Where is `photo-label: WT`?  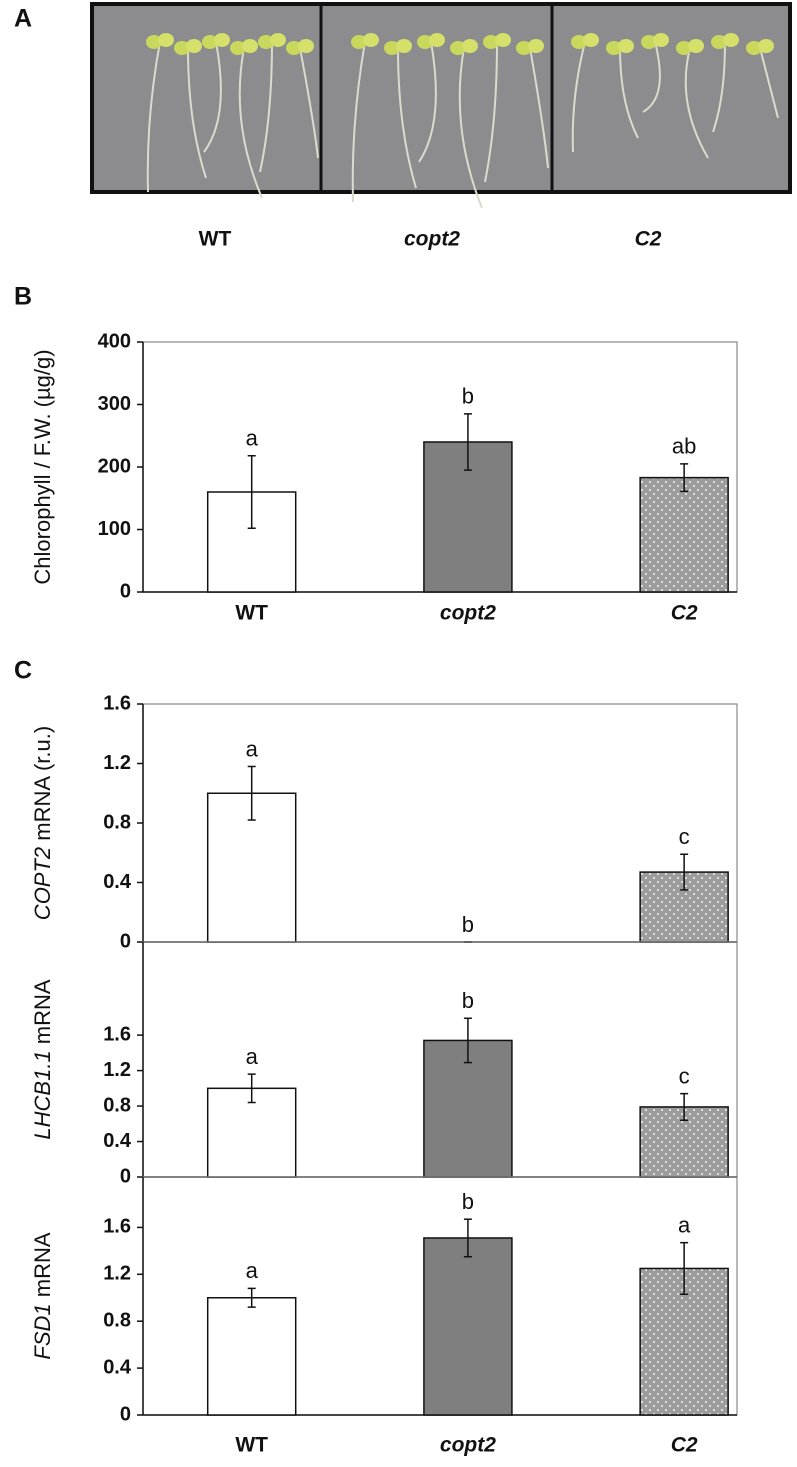 photo-label: WT is located at coordinates (215, 239).